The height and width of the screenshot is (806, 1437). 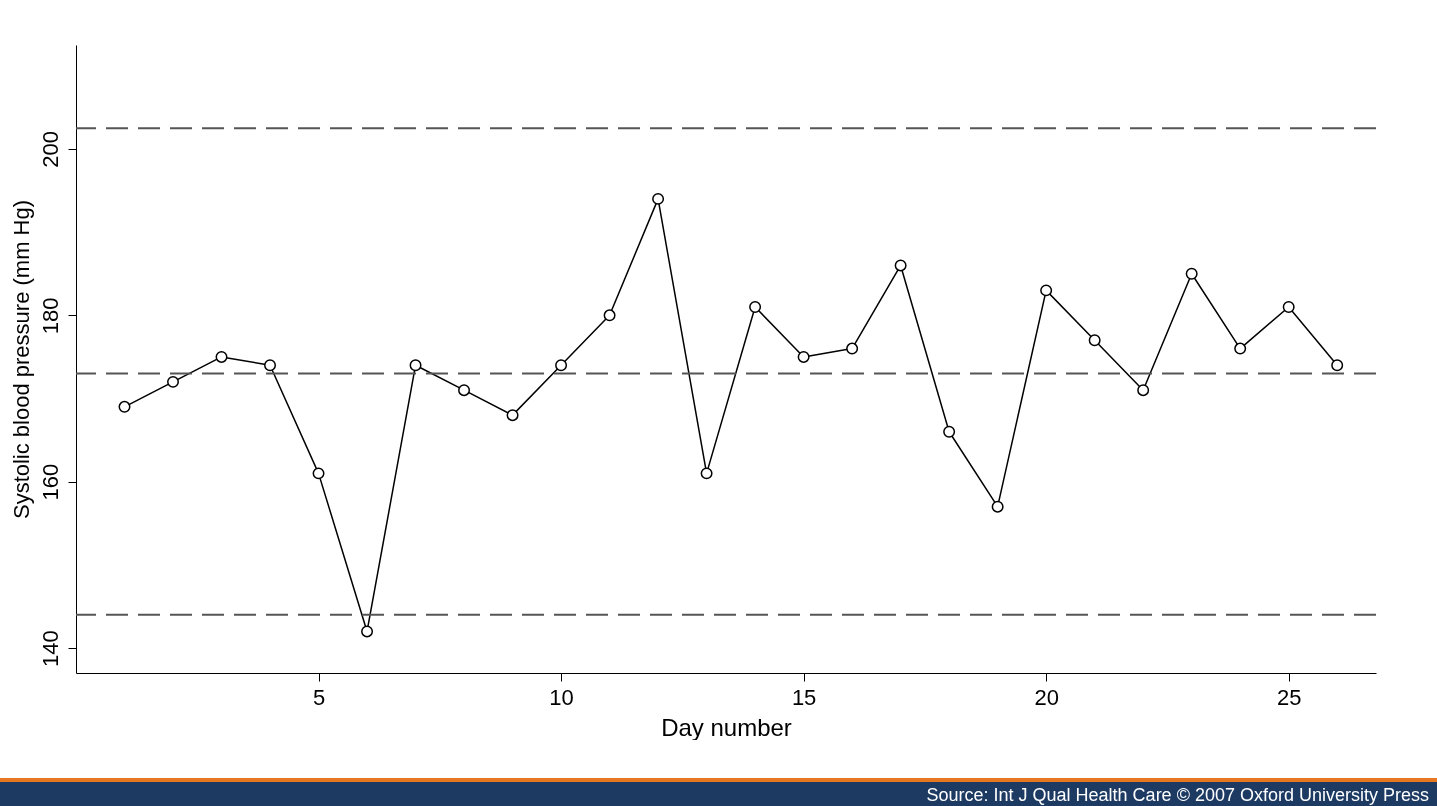 What do you see at coordinates (726, 727) in the screenshot?
I see `x-axis-title: Day number` at bounding box center [726, 727].